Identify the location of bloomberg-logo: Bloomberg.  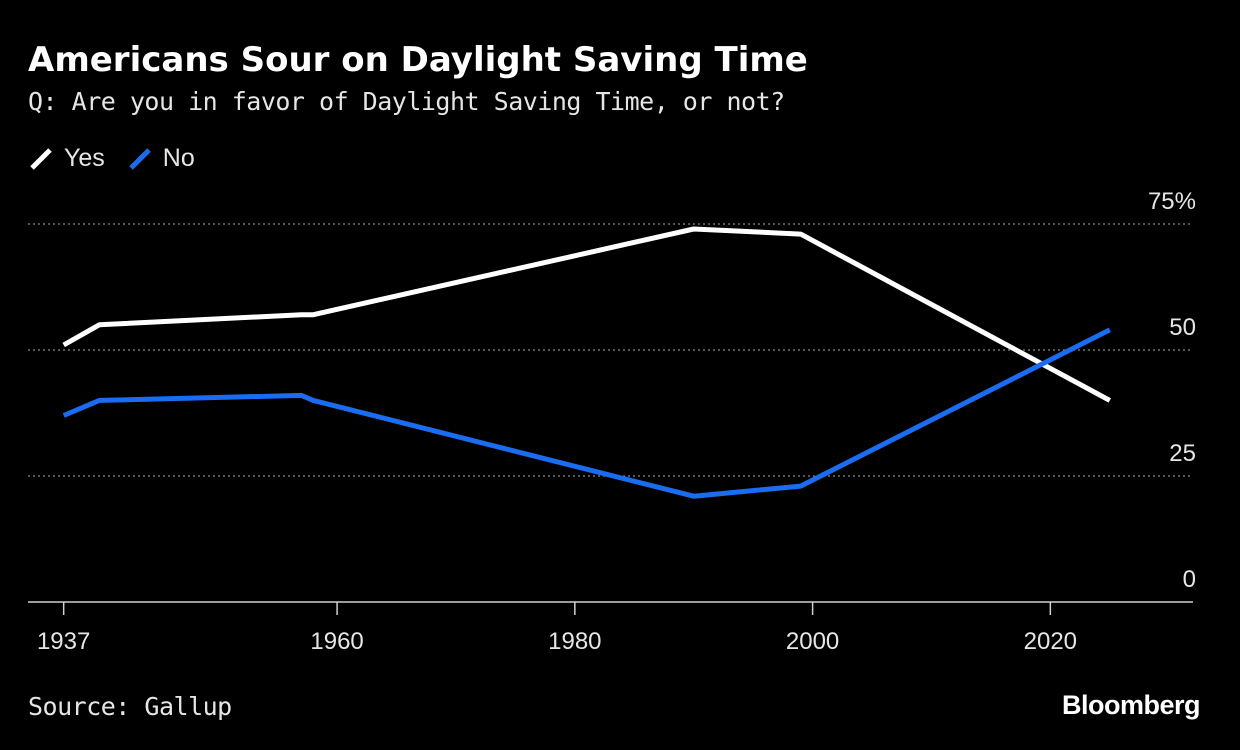
(1131, 705).